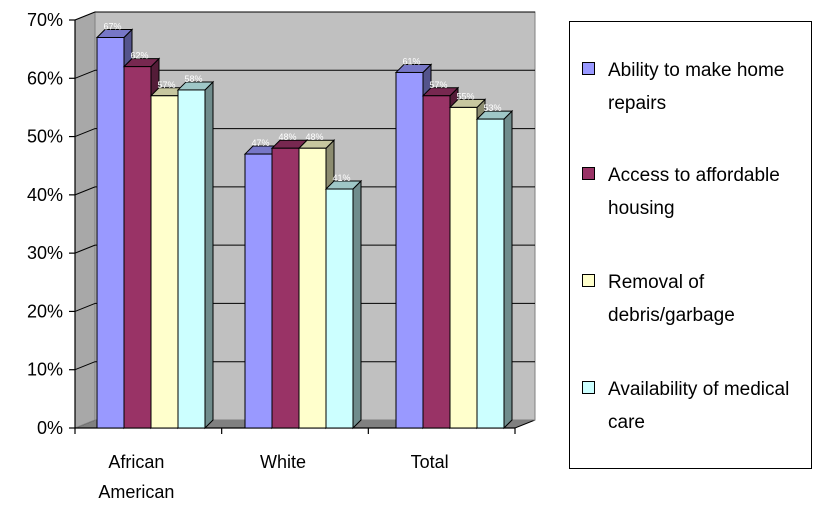 This screenshot has height=505, width=818. Describe the element at coordinates (45, 20) in the screenshot. I see `y-tick-label: 70%` at that location.